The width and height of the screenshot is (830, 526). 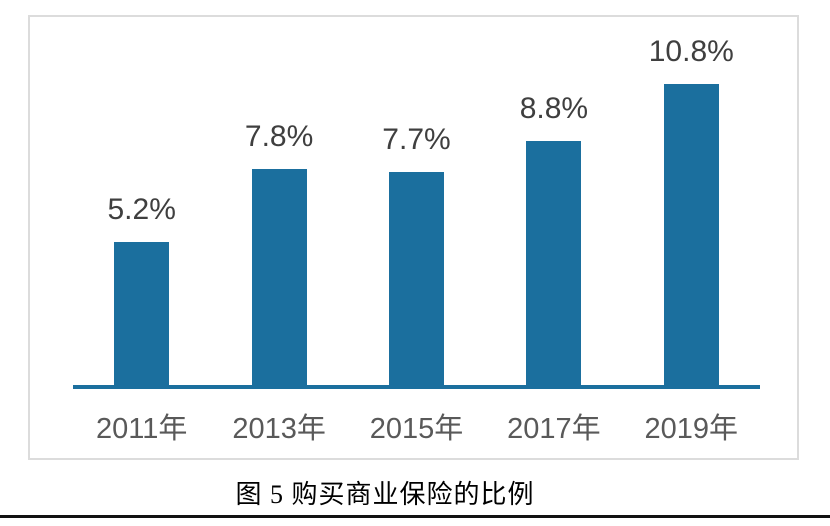 What do you see at coordinates (554, 108) in the screenshot?
I see `bar-value-label: 8.8%` at bounding box center [554, 108].